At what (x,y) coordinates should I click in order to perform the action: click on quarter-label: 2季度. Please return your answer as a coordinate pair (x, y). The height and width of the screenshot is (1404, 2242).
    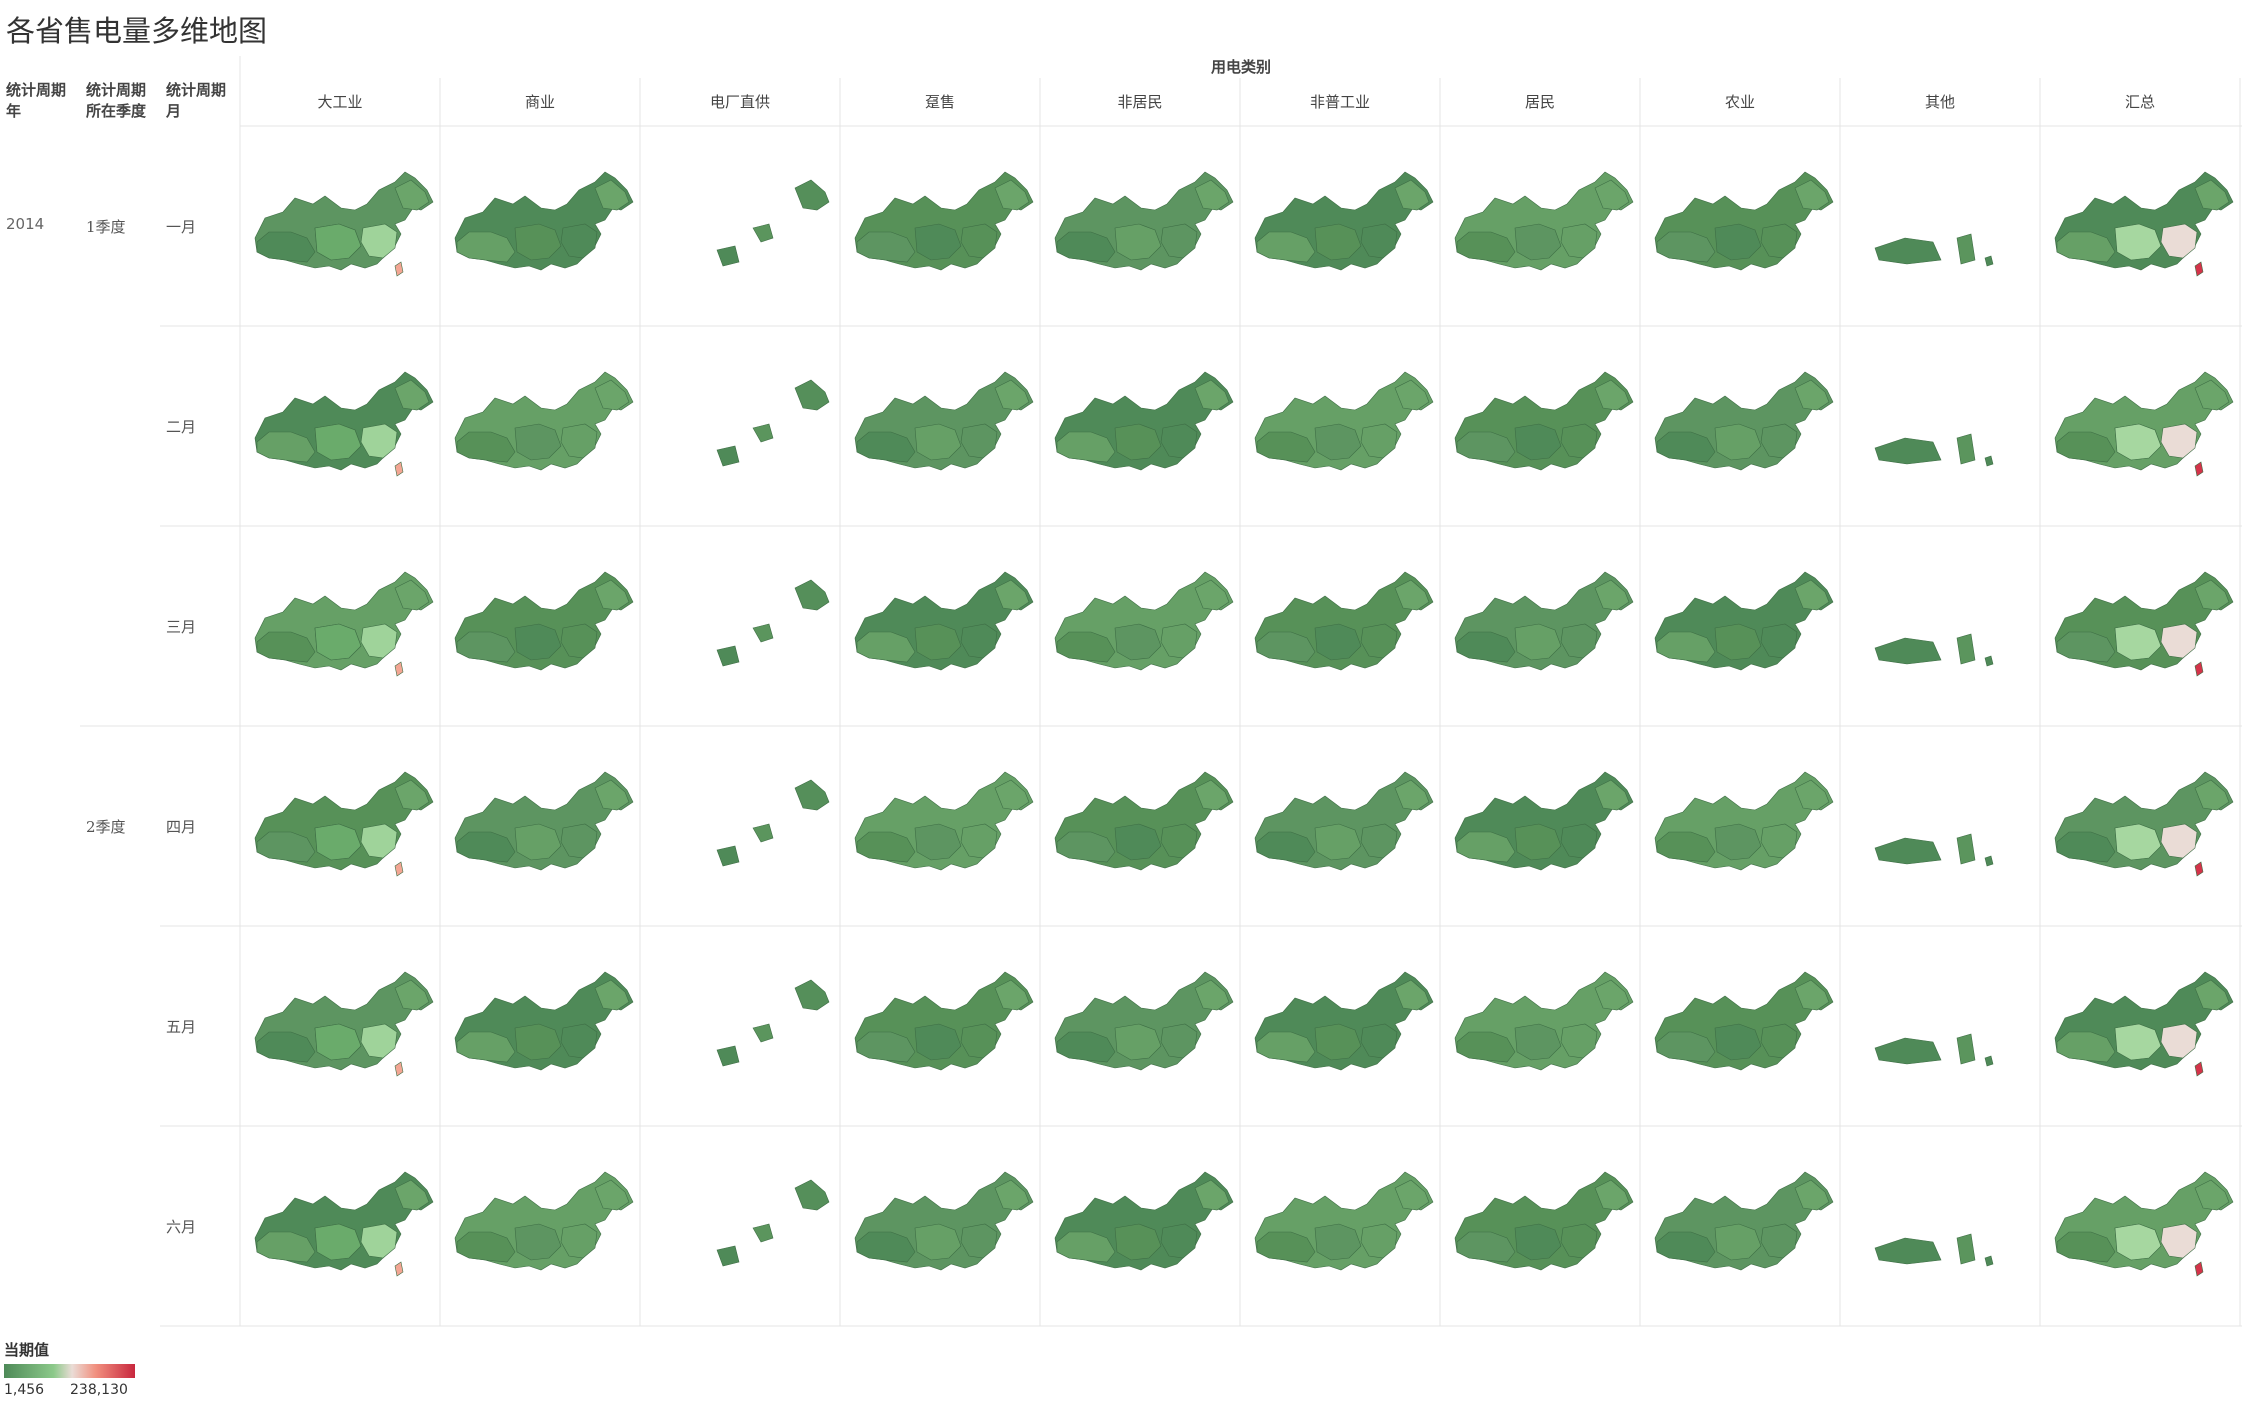
    Looking at the image, I should click on (106, 827).